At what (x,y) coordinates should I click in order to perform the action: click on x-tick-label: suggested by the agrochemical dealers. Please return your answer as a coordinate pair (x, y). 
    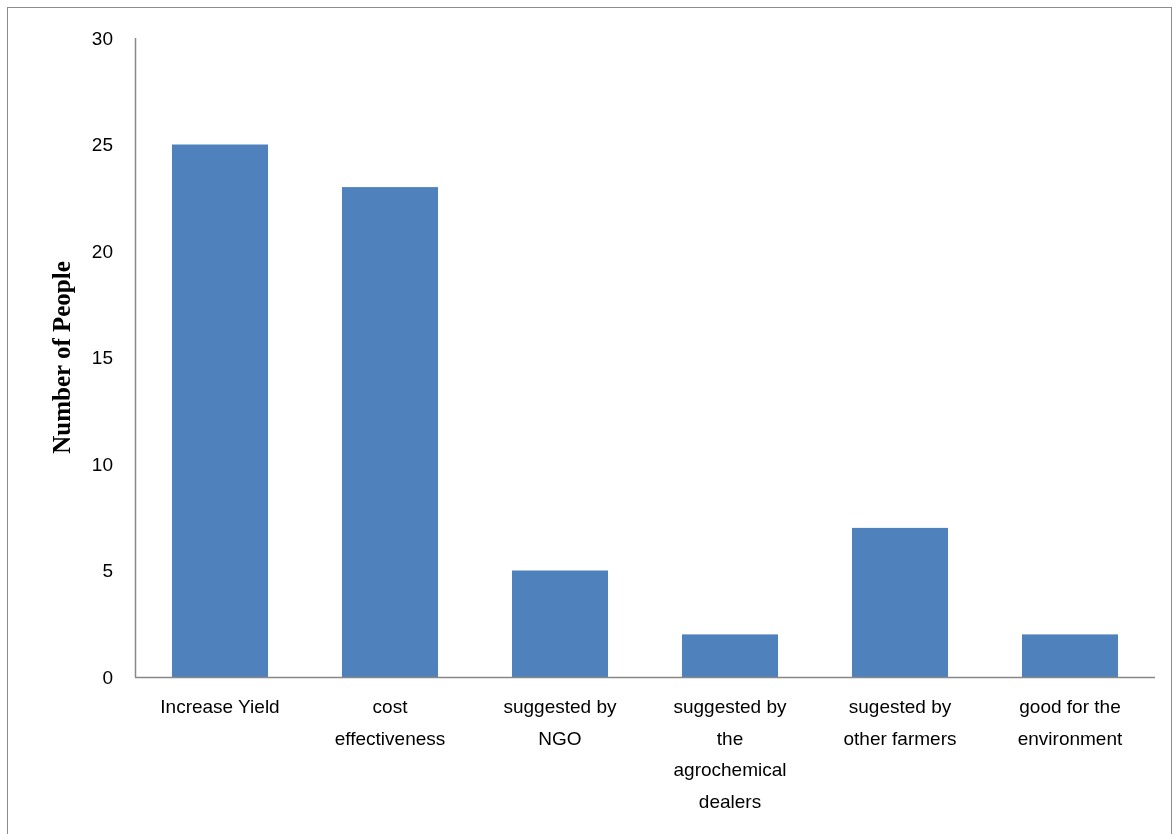
    Looking at the image, I should click on (730, 754).